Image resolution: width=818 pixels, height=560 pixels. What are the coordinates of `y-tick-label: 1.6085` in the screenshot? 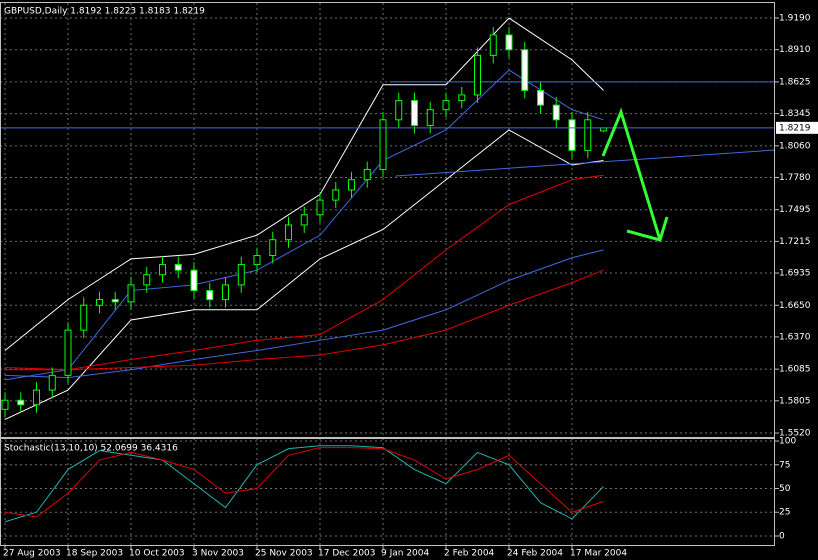 It's located at (795, 370).